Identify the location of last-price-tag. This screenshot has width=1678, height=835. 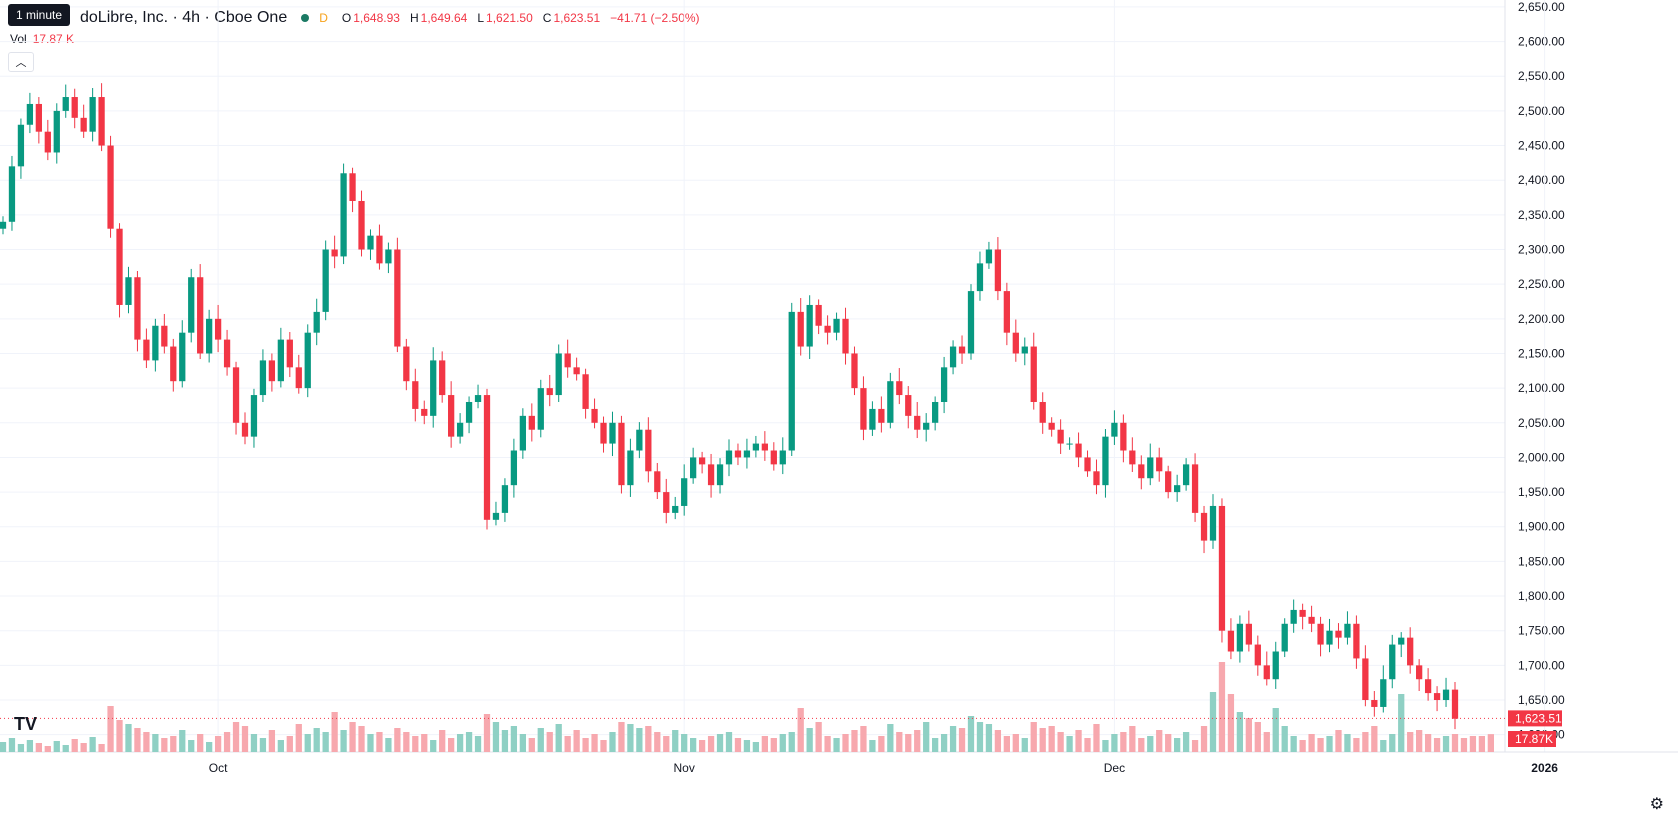
(1535, 718).